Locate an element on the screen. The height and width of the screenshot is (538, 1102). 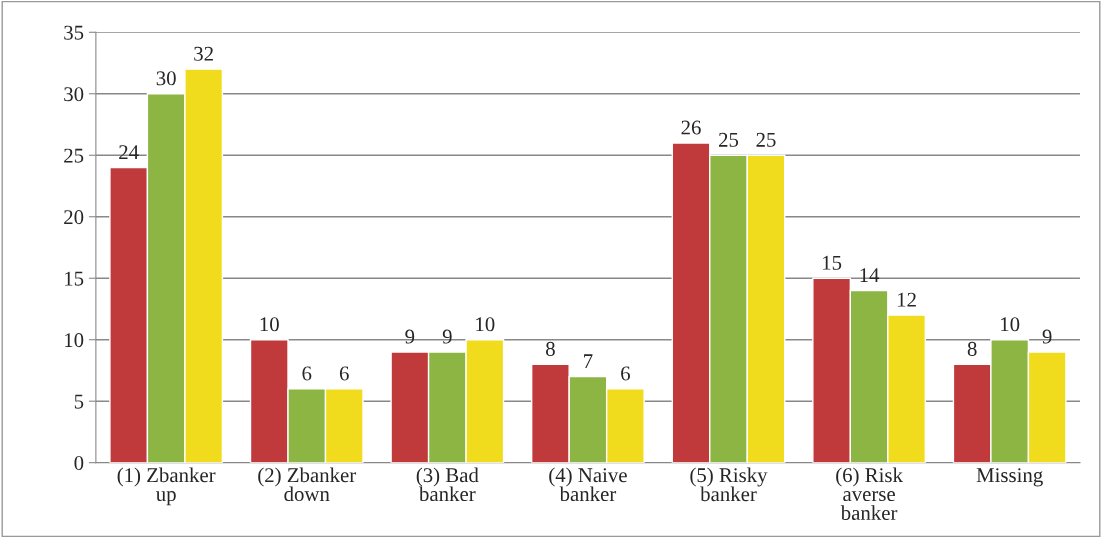
x-tick-label: (2) Zbanker down is located at coordinates (307, 484).